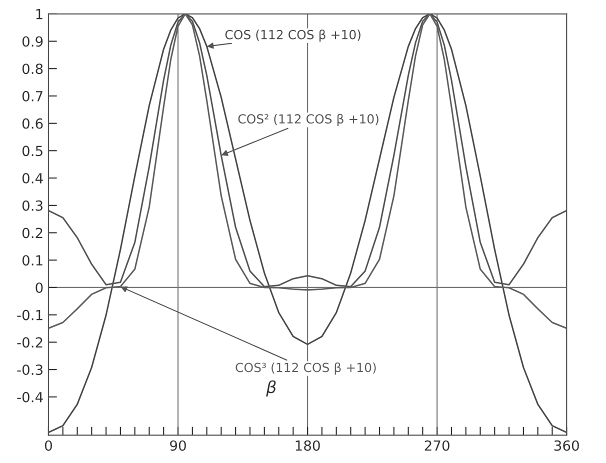 The image size is (606, 463). I want to click on y-tick-label: -0.1, so click(29, 315).